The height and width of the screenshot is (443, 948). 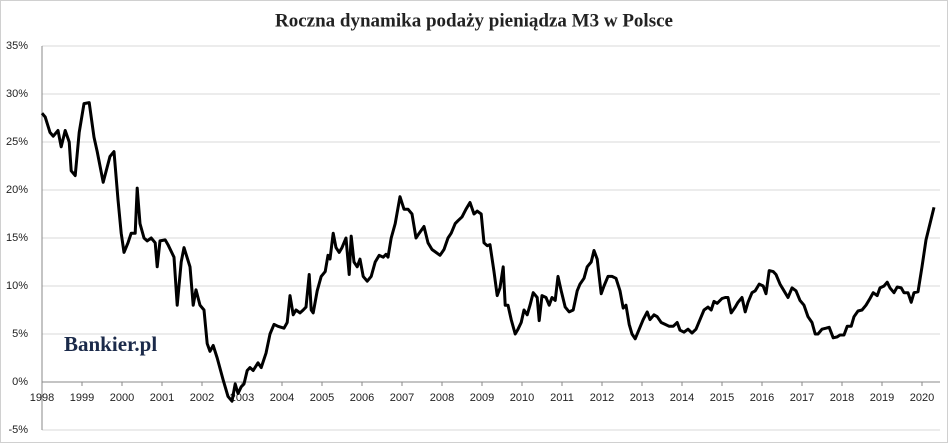 What do you see at coordinates (42, 398) in the screenshot?
I see `x-tick-label: 1998` at bounding box center [42, 398].